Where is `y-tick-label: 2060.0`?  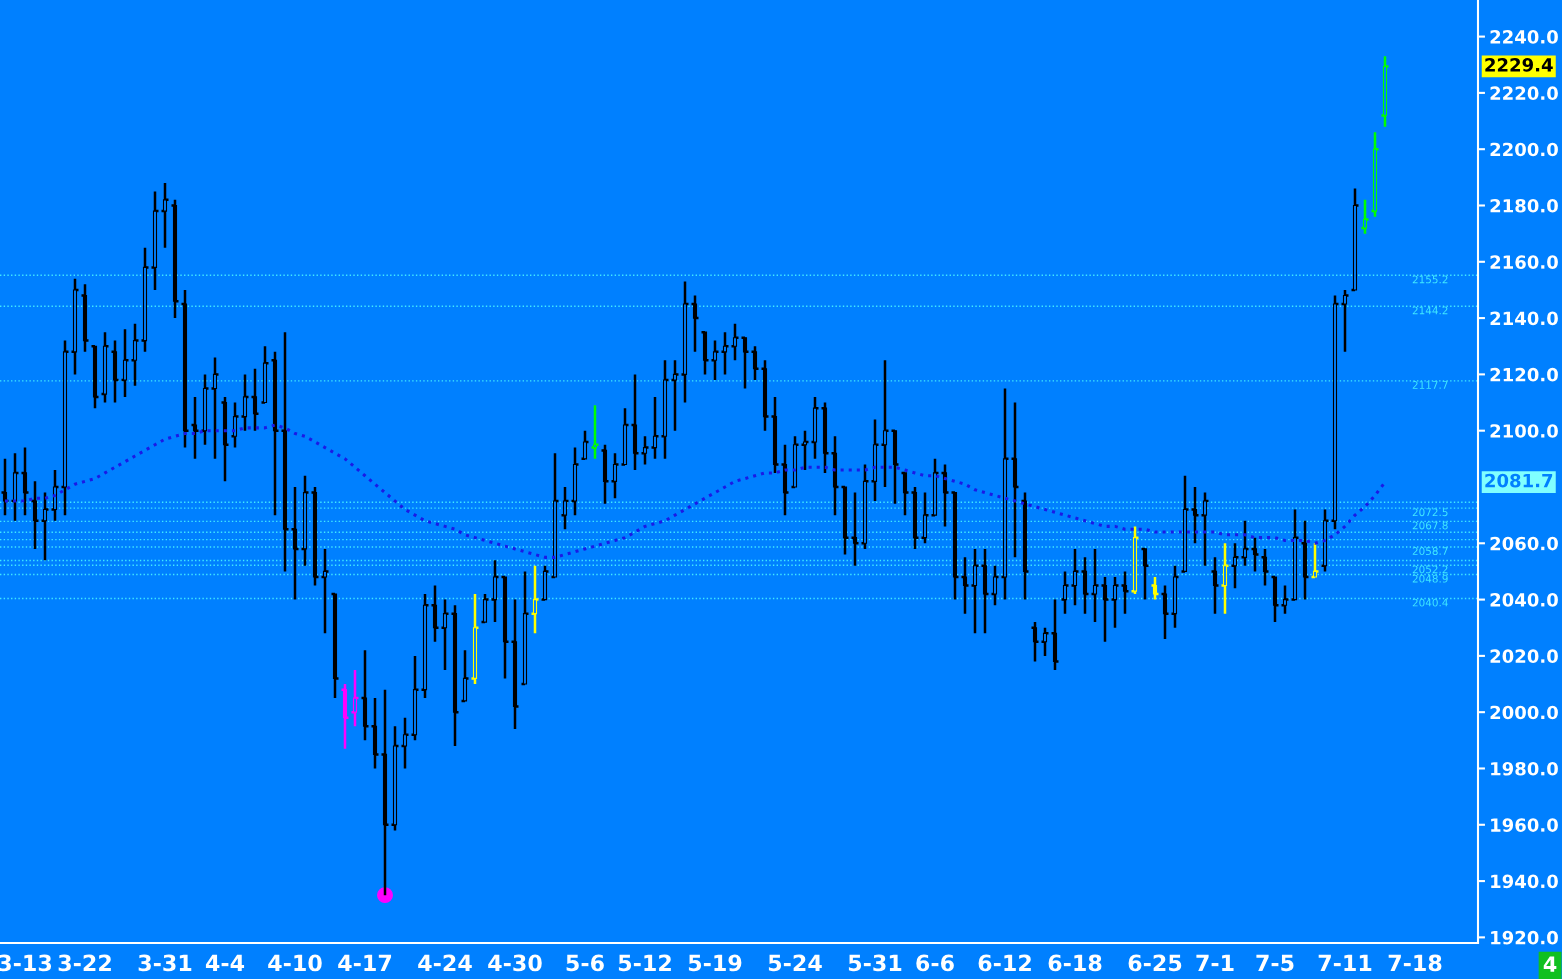
y-tick-label: 2060.0 is located at coordinates (1524, 543).